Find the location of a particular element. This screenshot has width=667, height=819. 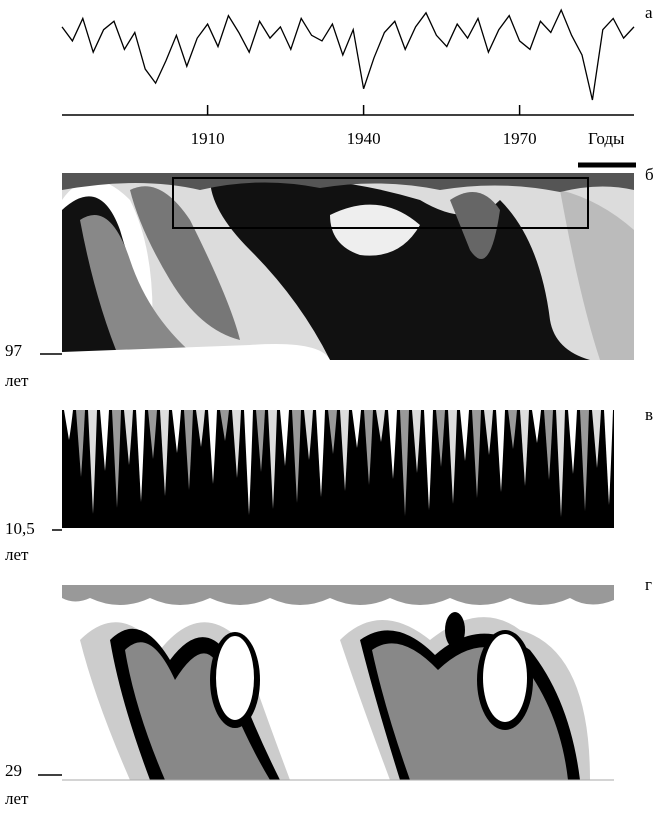

panel-label: б is located at coordinates (649, 174).